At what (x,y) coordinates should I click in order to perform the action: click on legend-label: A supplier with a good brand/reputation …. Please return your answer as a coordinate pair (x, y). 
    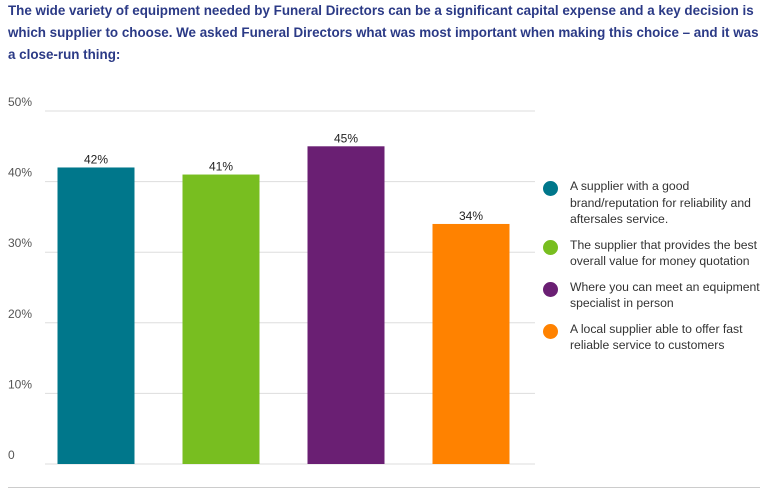
    Looking at the image, I should click on (660, 202).